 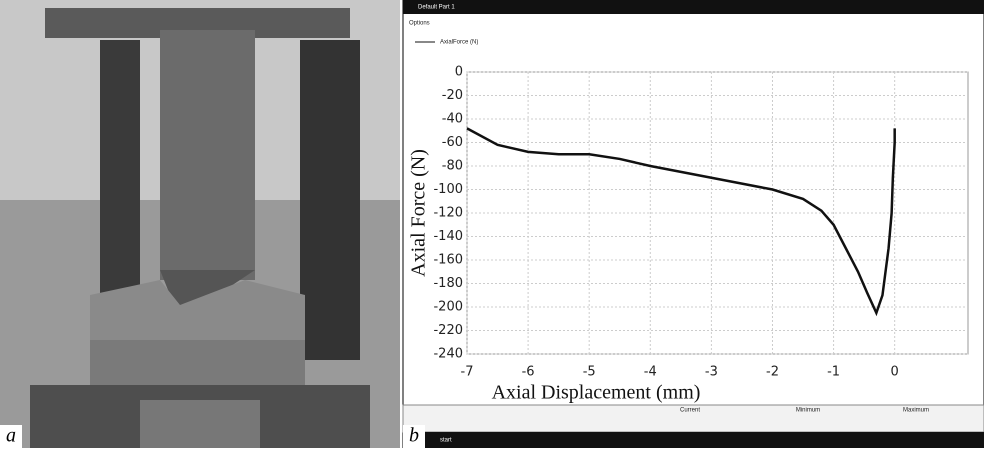 I want to click on panel-label: a, so click(x=11, y=436).